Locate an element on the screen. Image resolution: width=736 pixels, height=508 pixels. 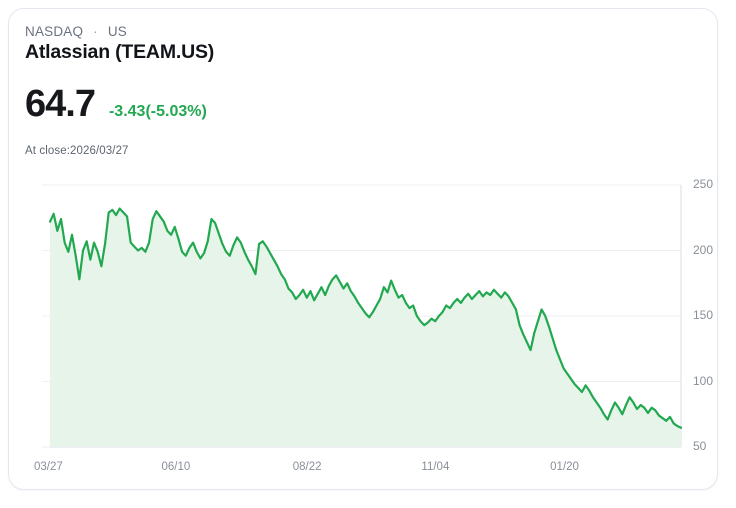
price-row: 64.7 -3.43(-5.03%) is located at coordinates (116, 104).